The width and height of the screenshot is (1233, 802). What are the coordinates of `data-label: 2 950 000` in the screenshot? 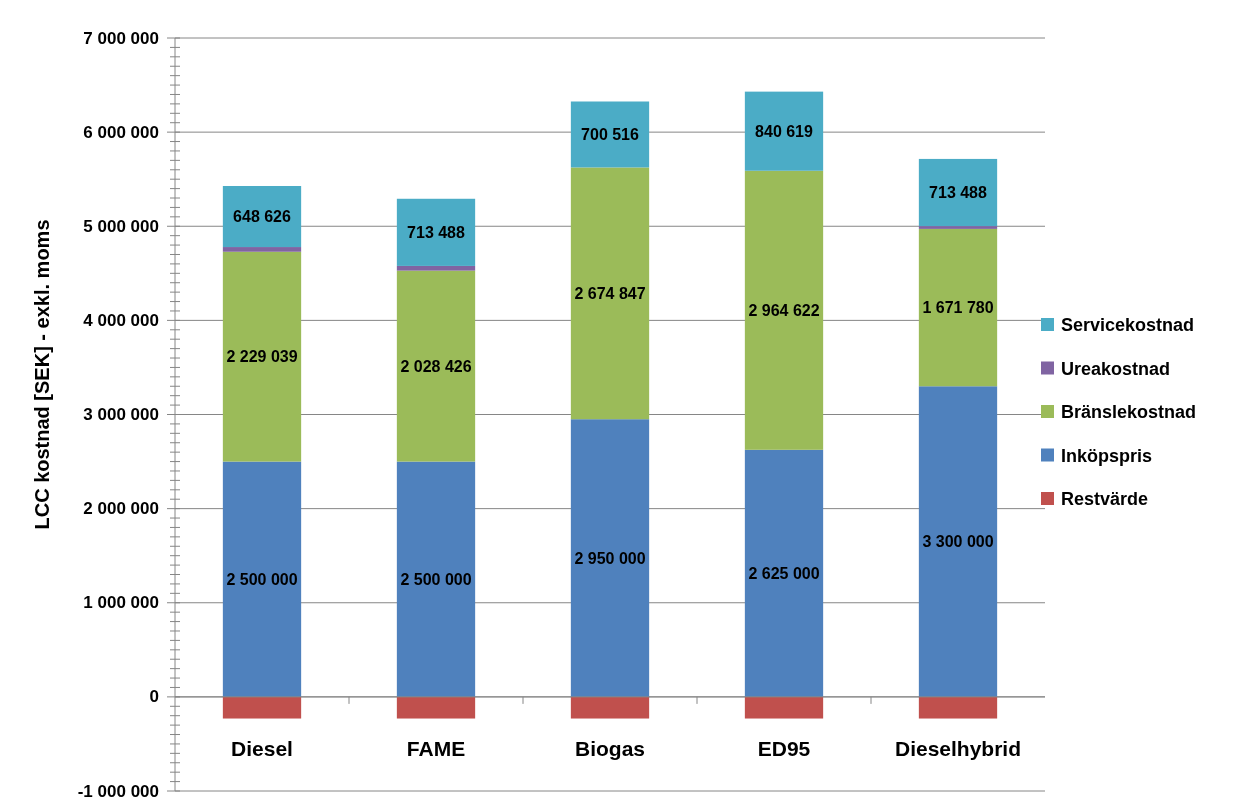 It's located at (610, 558).